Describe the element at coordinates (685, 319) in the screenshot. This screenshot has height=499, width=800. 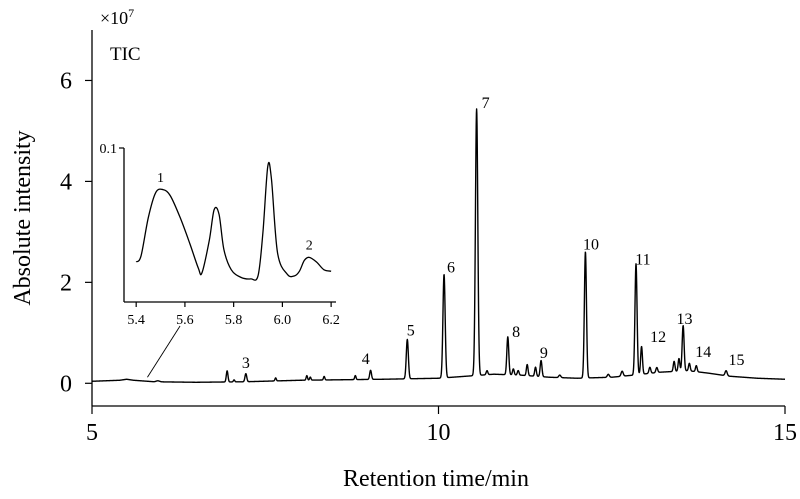
I see `peak-label-13: 13` at that location.